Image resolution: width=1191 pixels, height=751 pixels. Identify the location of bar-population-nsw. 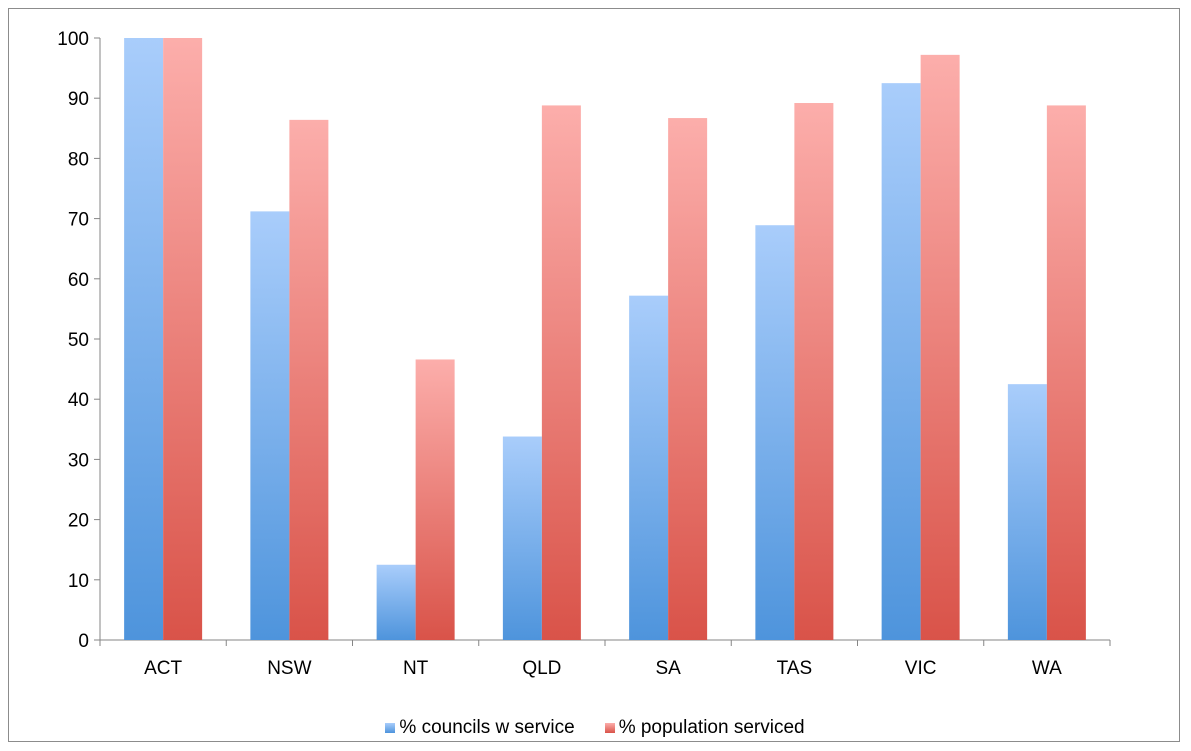
(309, 379).